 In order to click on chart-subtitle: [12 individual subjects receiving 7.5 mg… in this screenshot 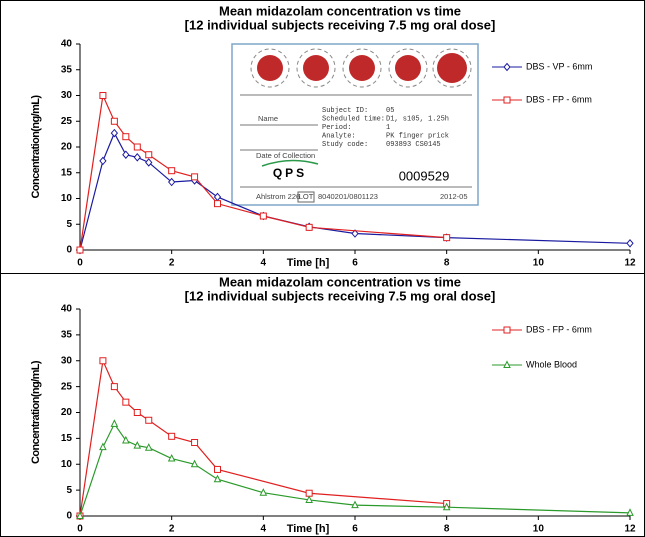, I will do `click(340, 24)`.